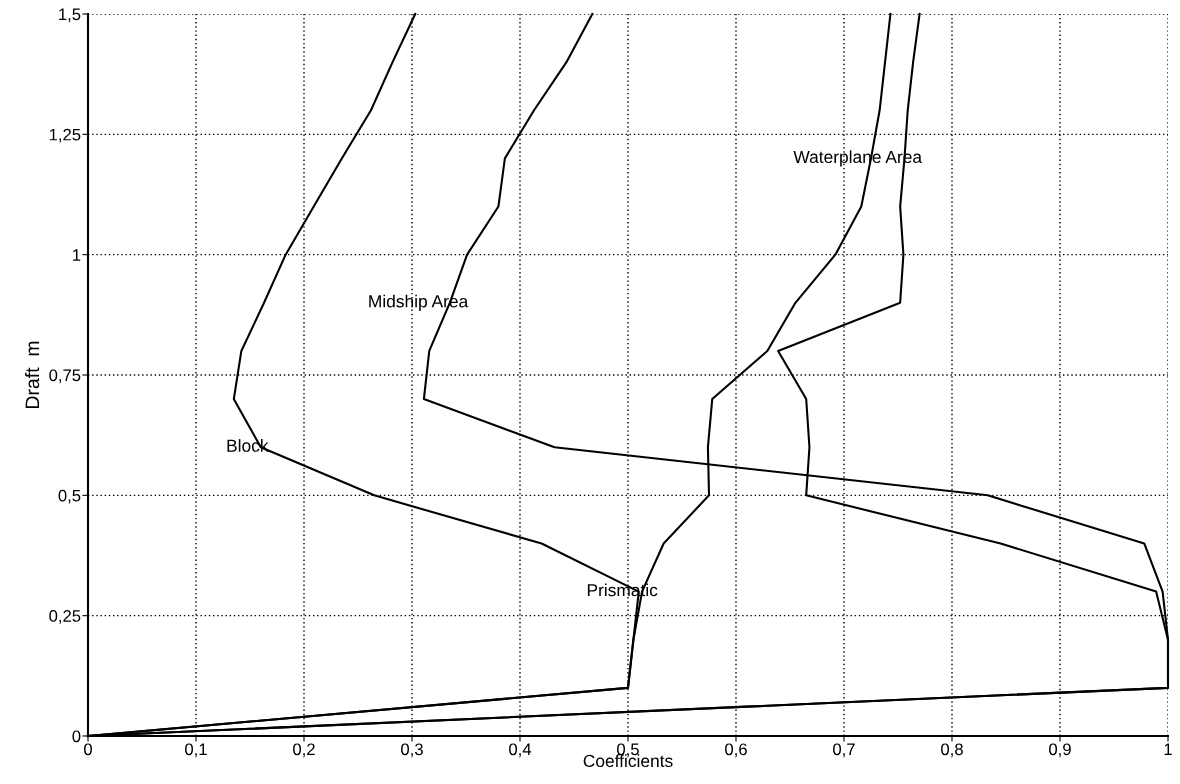 The image size is (1180, 784). What do you see at coordinates (1060, 750) in the screenshot?
I see `x-tick-label: 0,9` at bounding box center [1060, 750].